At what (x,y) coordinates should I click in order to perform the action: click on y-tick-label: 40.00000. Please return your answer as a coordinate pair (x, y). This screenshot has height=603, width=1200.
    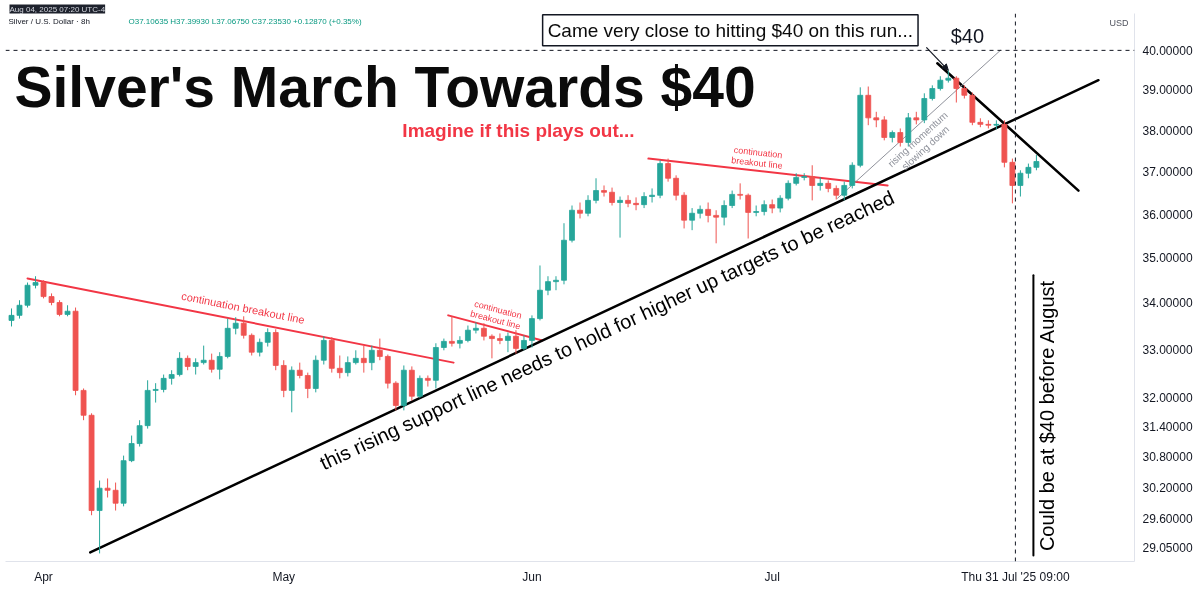
    Looking at the image, I should click on (1167, 50).